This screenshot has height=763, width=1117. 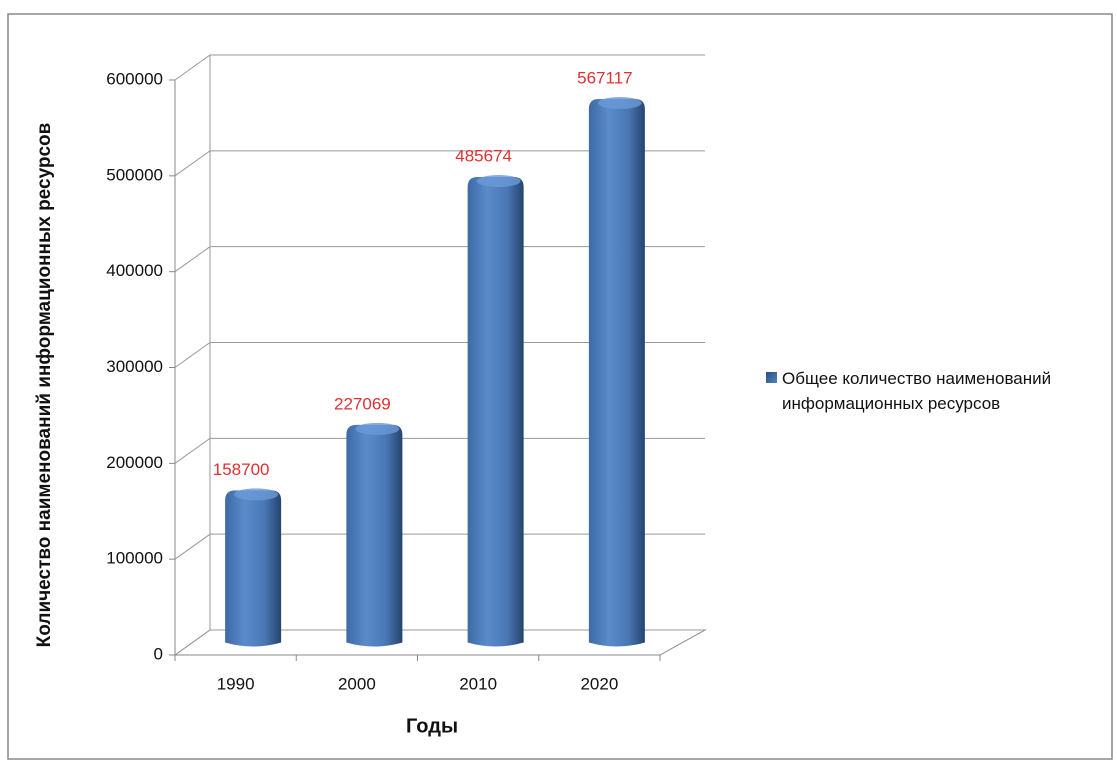 What do you see at coordinates (134, 558) in the screenshot?
I see `y-tick-label: 100000` at bounding box center [134, 558].